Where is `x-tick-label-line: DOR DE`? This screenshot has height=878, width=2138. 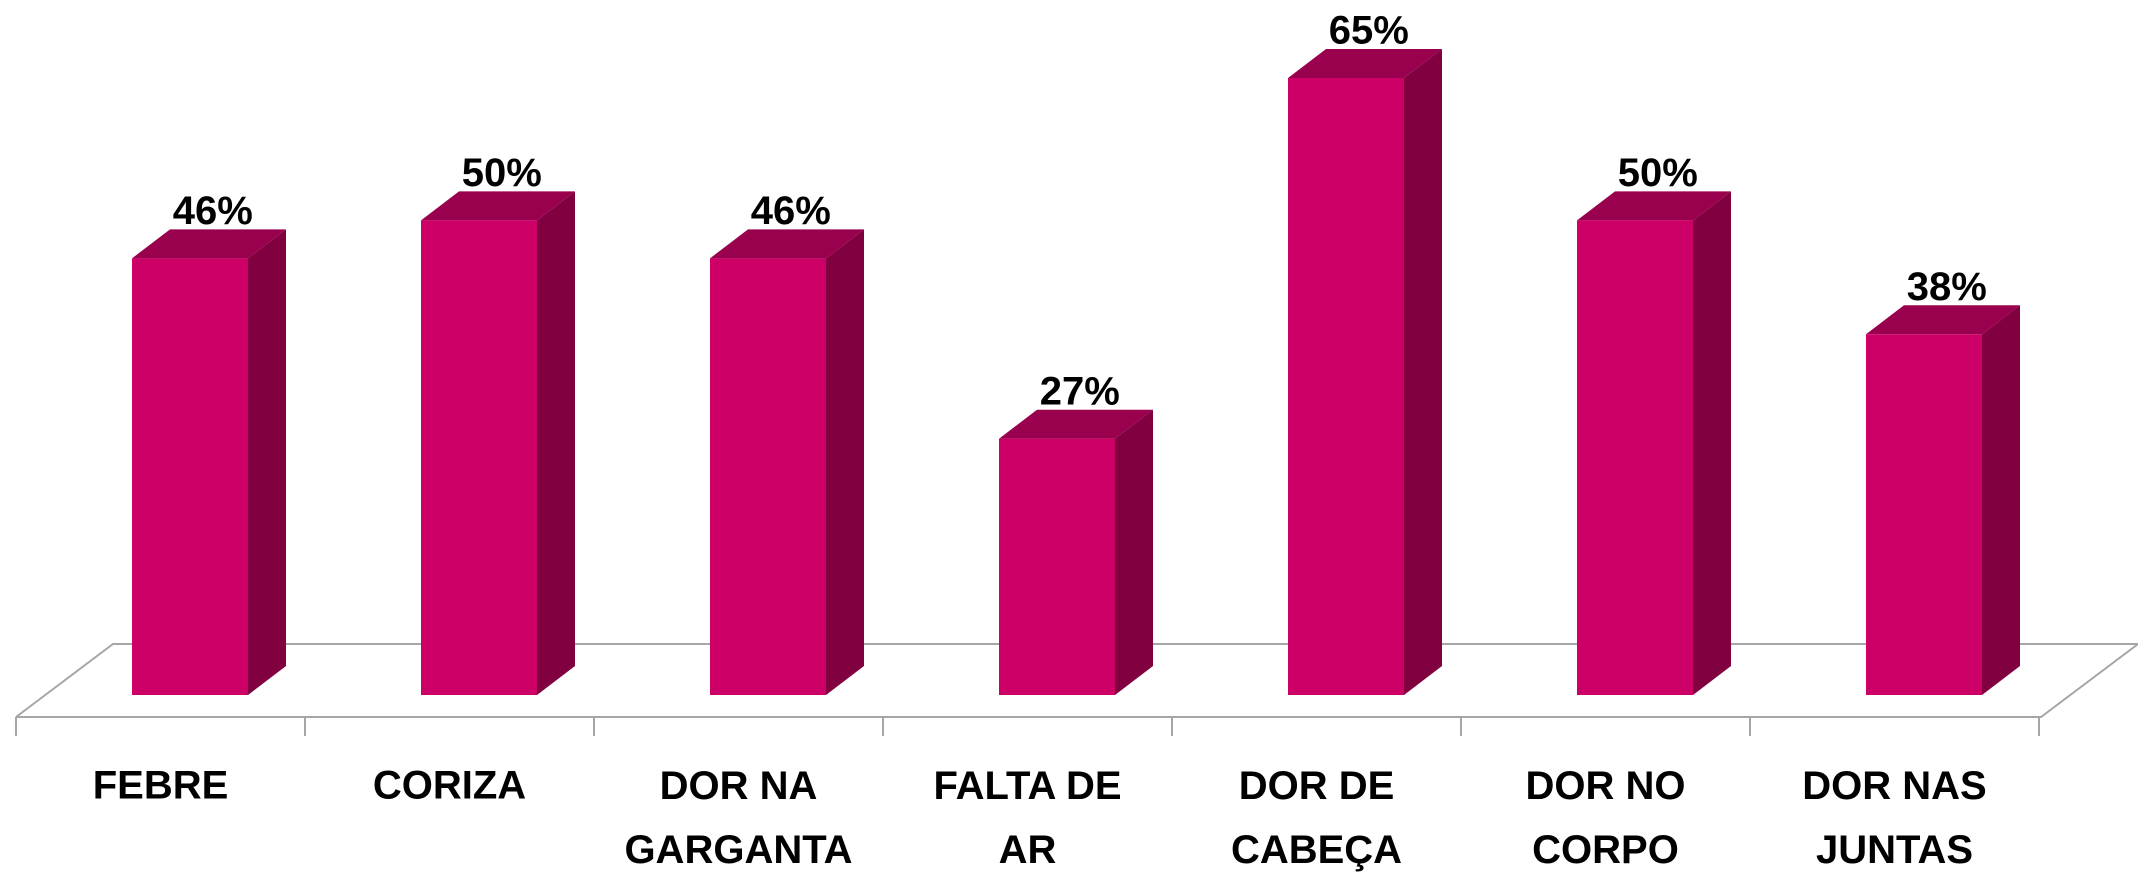
x-tick-label-line: DOR DE is located at coordinates (1317, 786).